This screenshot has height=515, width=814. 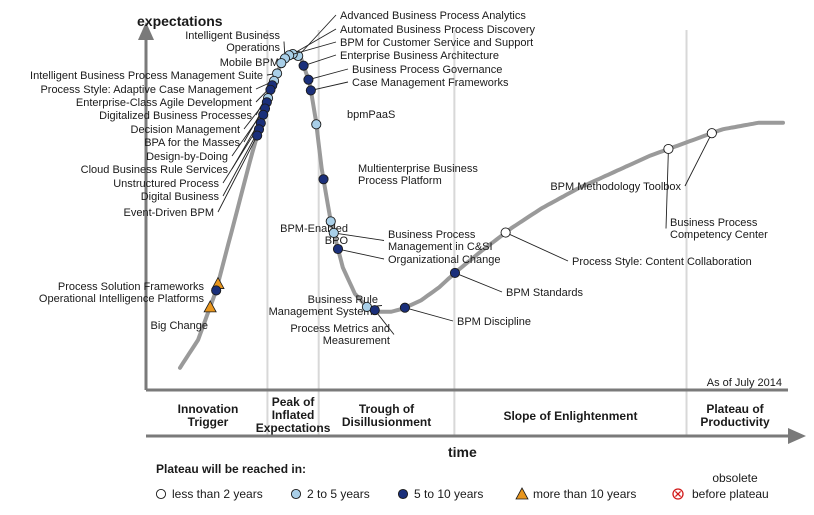 What do you see at coordinates (294, 402) in the screenshot?
I see `phase-label: Peak of` at bounding box center [294, 402].